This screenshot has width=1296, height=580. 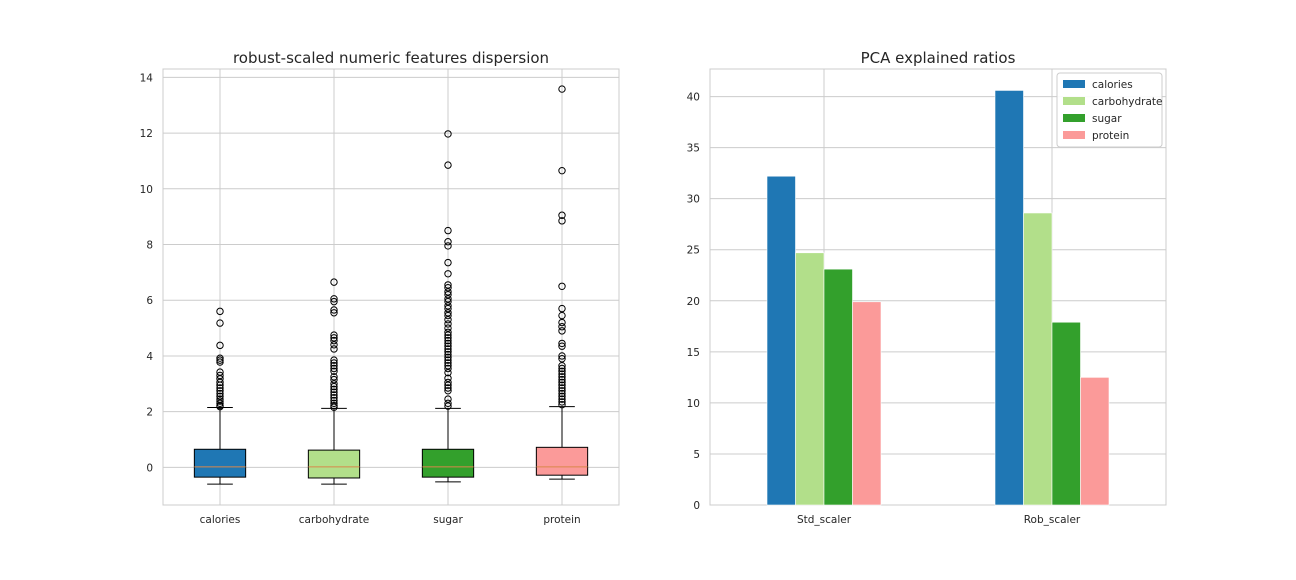 I want to click on bar-x-tick-label: Rob_scaler, so click(x=1052, y=520).